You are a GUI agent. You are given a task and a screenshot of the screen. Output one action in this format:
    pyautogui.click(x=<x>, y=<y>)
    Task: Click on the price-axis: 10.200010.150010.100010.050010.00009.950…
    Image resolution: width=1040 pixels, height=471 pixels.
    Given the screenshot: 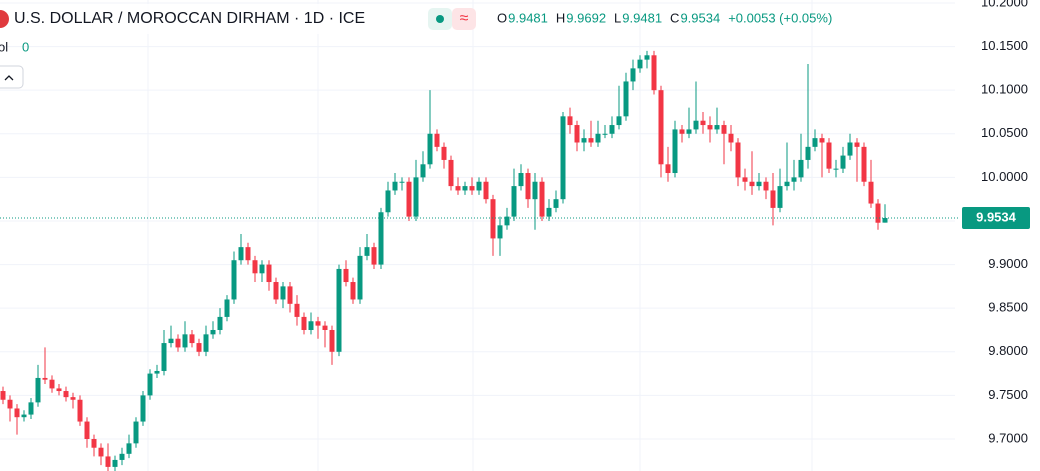 What is the action you would take?
    pyautogui.click(x=996, y=222)
    